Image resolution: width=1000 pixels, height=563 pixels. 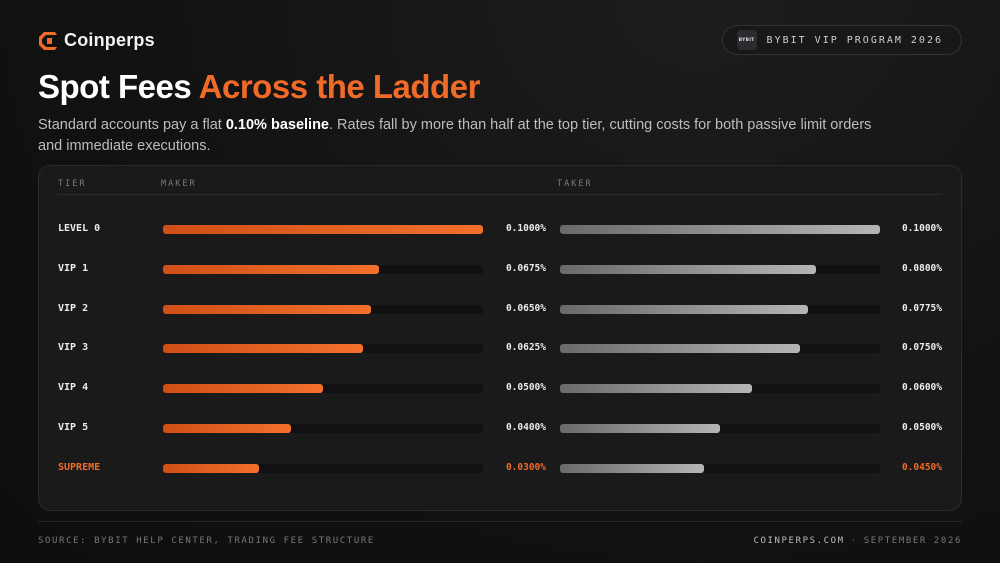 What do you see at coordinates (857, 541) in the screenshot?
I see `footer-credits: COINPERPS.COM · SEPTEMBER 2026` at bounding box center [857, 541].